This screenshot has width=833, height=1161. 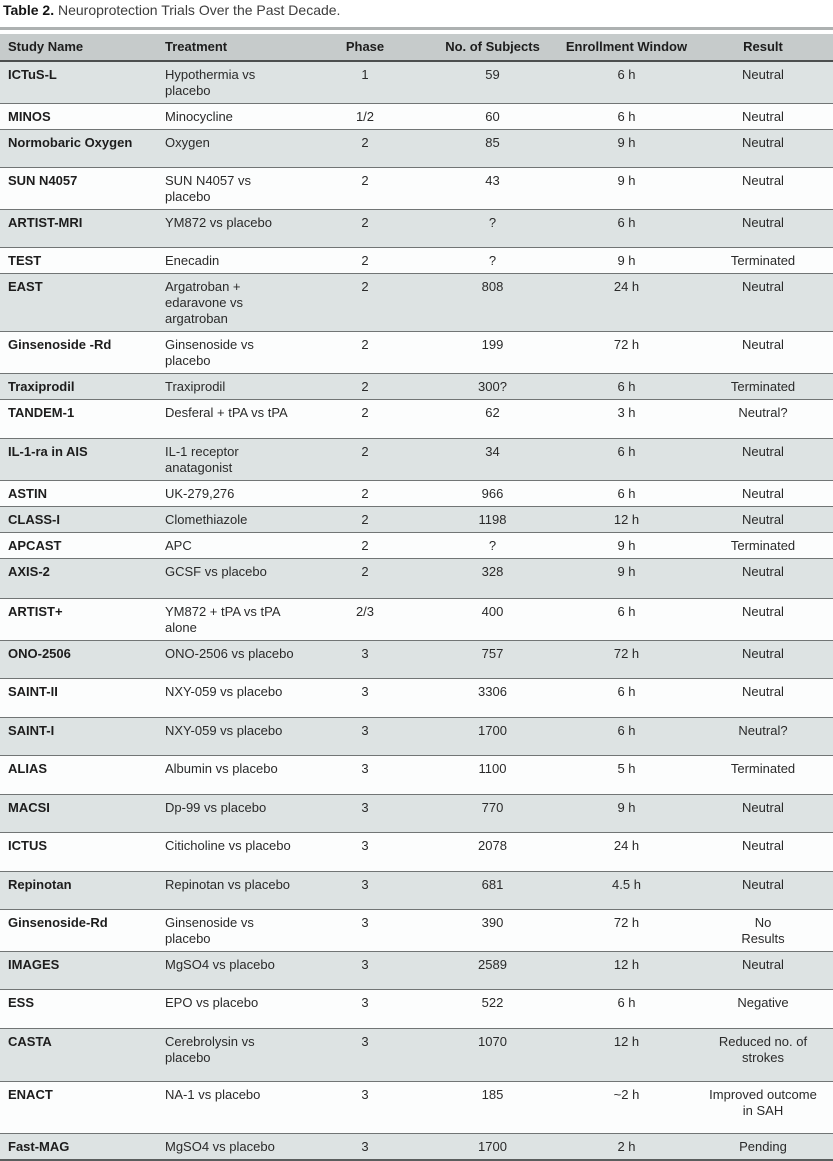 I want to click on cell-study: ASTIN, so click(x=80, y=493).